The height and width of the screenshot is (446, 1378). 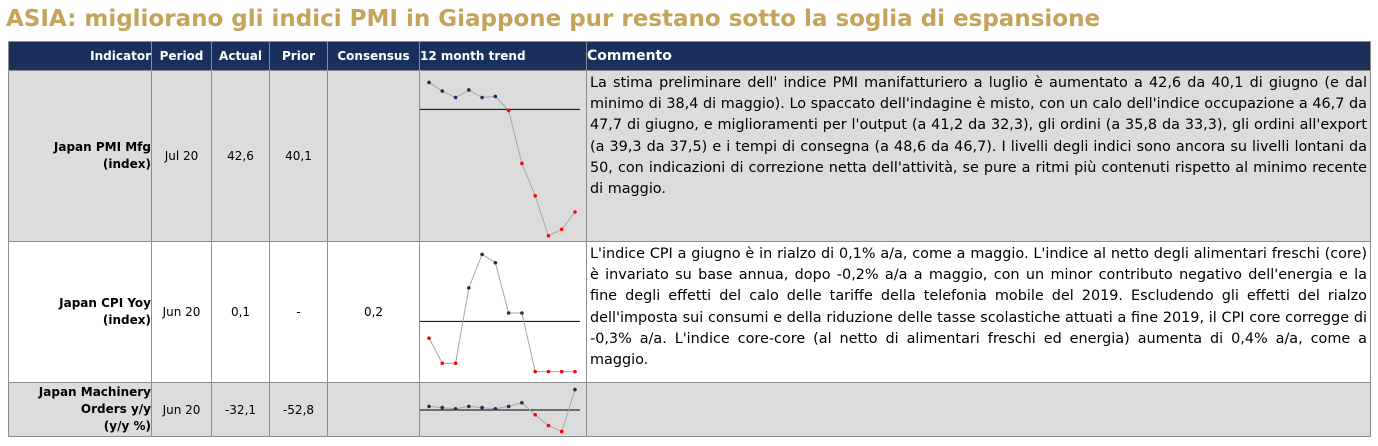 What do you see at coordinates (298, 156) in the screenshot?
I see `prior-cell: 40,1` at bounding box center [298, 156].